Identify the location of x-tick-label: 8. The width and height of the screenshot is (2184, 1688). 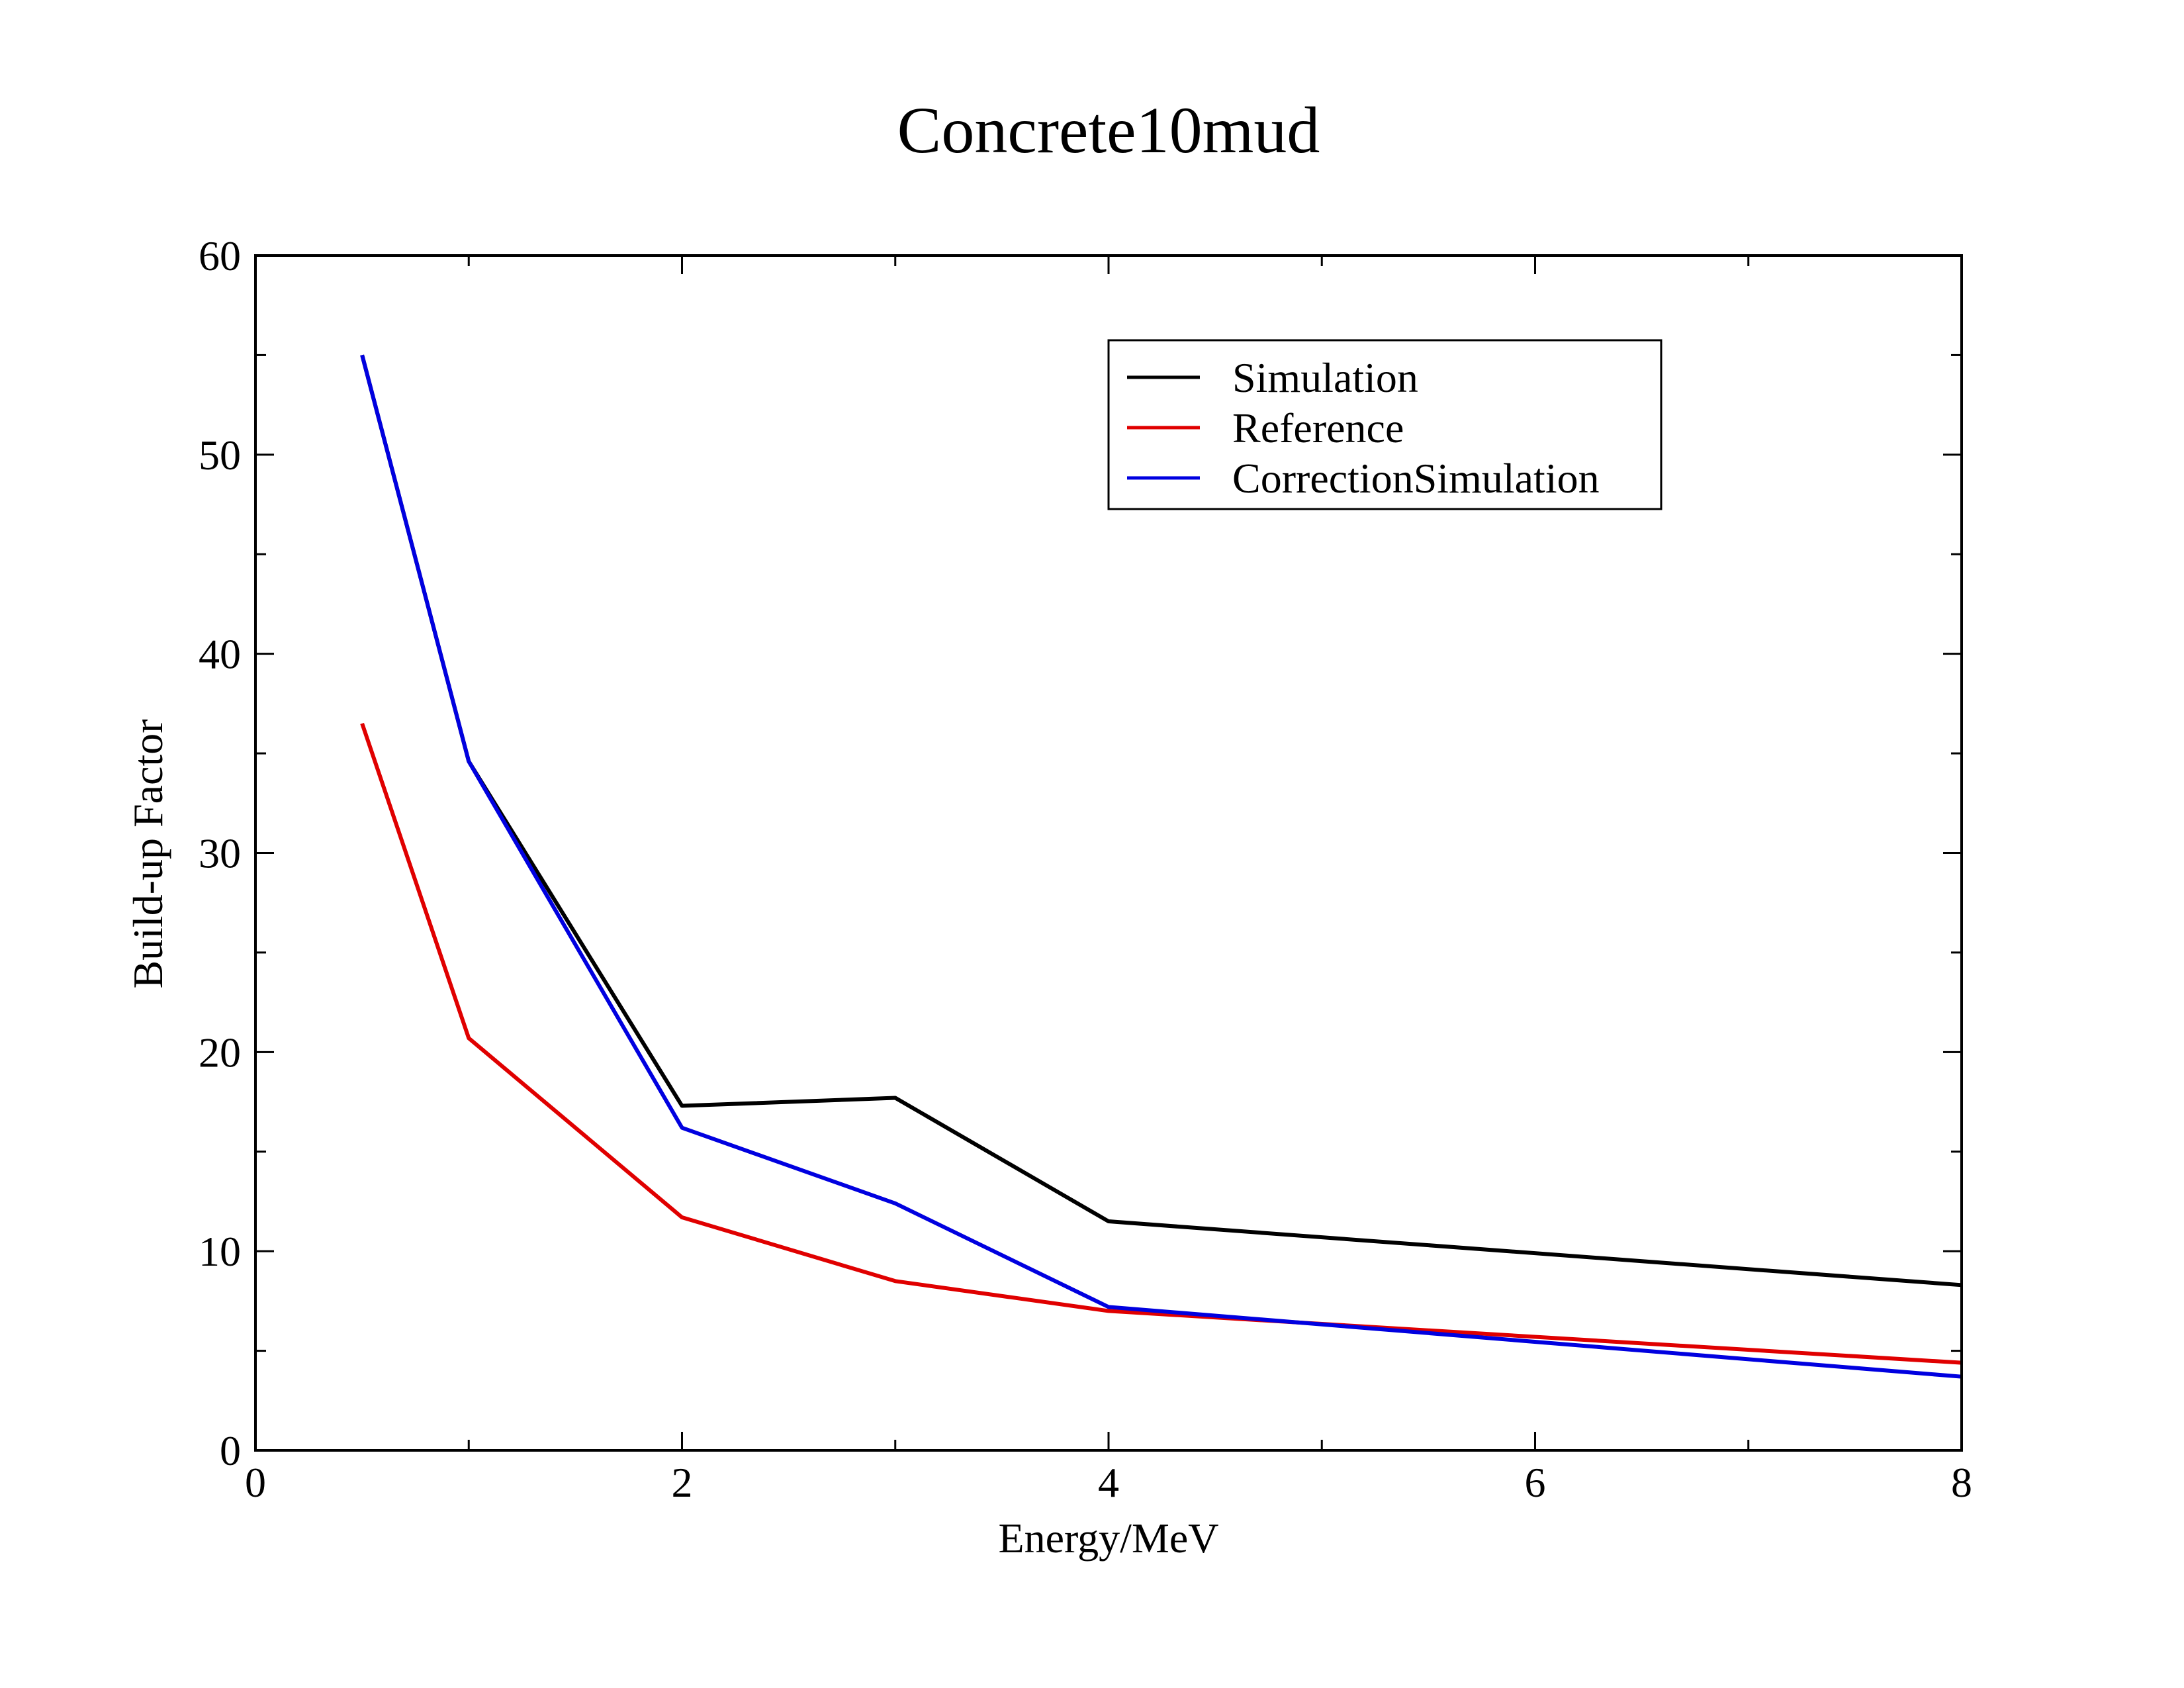
(1962, 1482).